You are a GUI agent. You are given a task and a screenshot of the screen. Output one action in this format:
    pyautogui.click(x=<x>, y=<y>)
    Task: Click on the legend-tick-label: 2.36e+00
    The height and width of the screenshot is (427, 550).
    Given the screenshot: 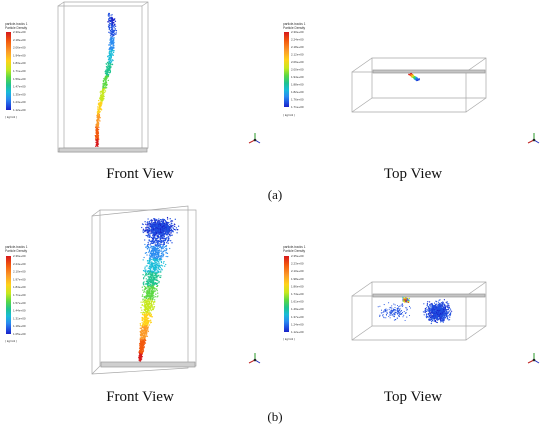 What is the action you would take?
    pyautogui.click(x=19, y=256)
    